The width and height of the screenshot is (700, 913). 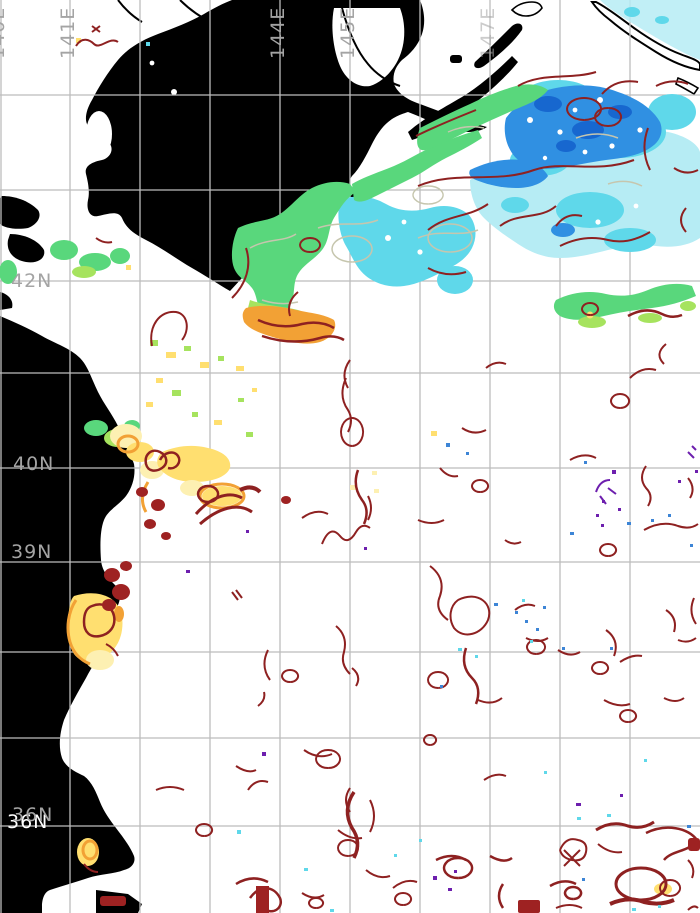 I want to click on light-contours, so click(x=446, y=215).